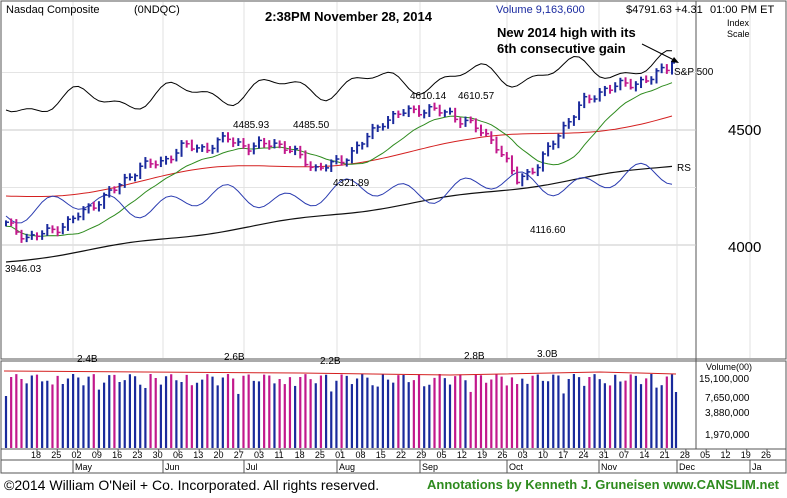 This screenshot has width=787, height=498. I want to click on x-day-label: 22, so click(401, 455).